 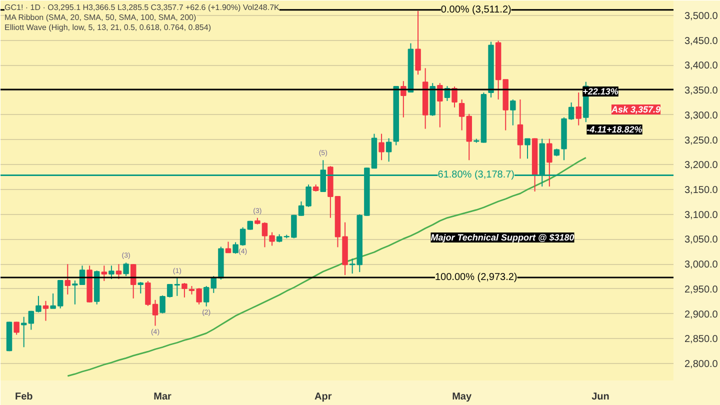 What do you see at coordinates (462, 397) in the screenshot?
I see `x-tick-label: May` at bounding box center [462, 397].